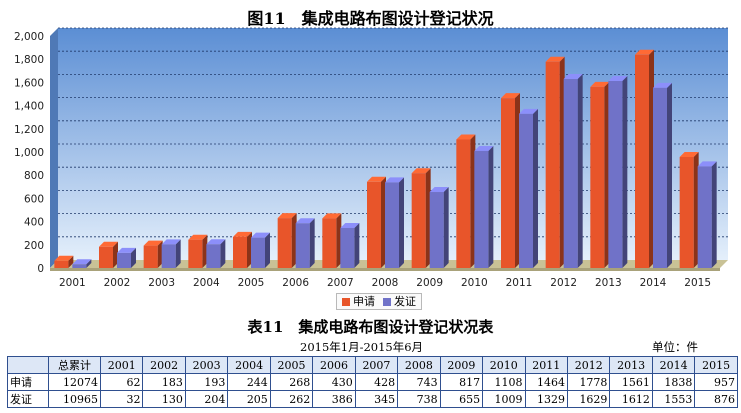 This screenshot has width=741, height=413. What do you see at coordinates (653, 283) in the screenshot?
I see `x-tick-label: 2014` at bounding box center [653, 283].